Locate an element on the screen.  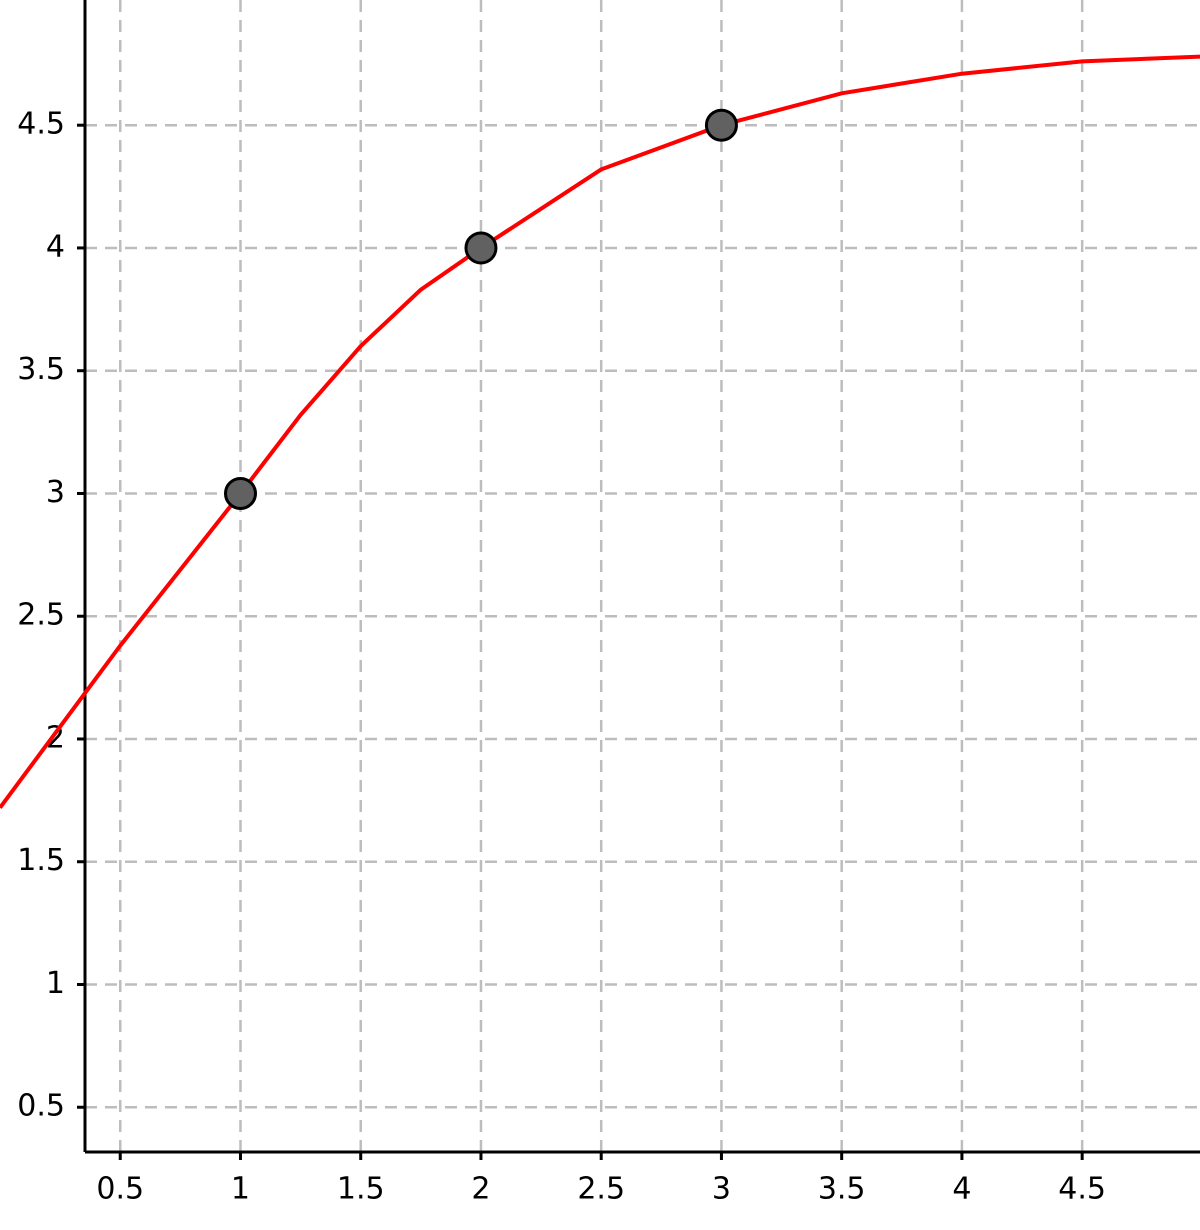
y-tick-label: 1.5 is located at coordinates (41, 860).